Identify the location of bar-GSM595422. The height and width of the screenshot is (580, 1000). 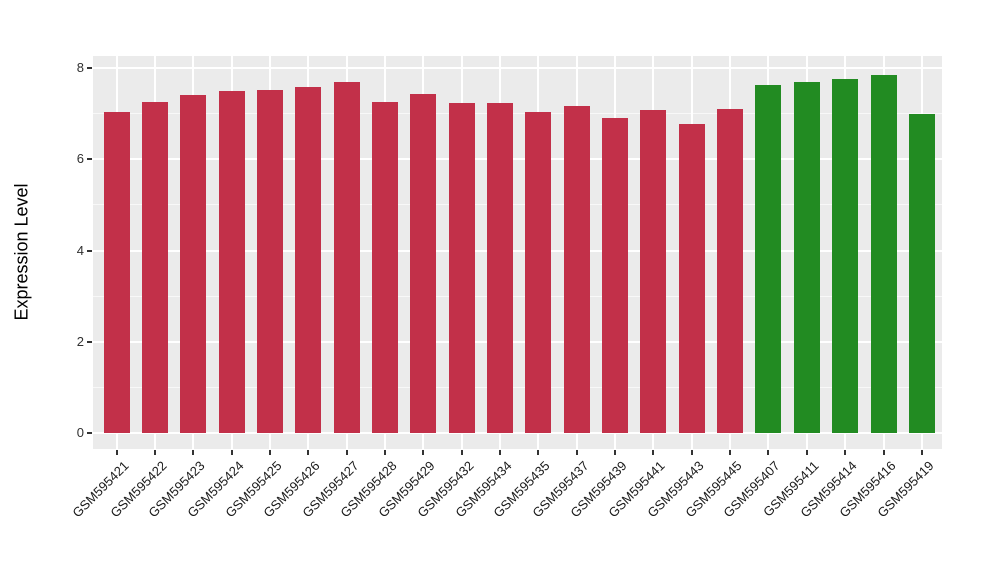
(154, 267).